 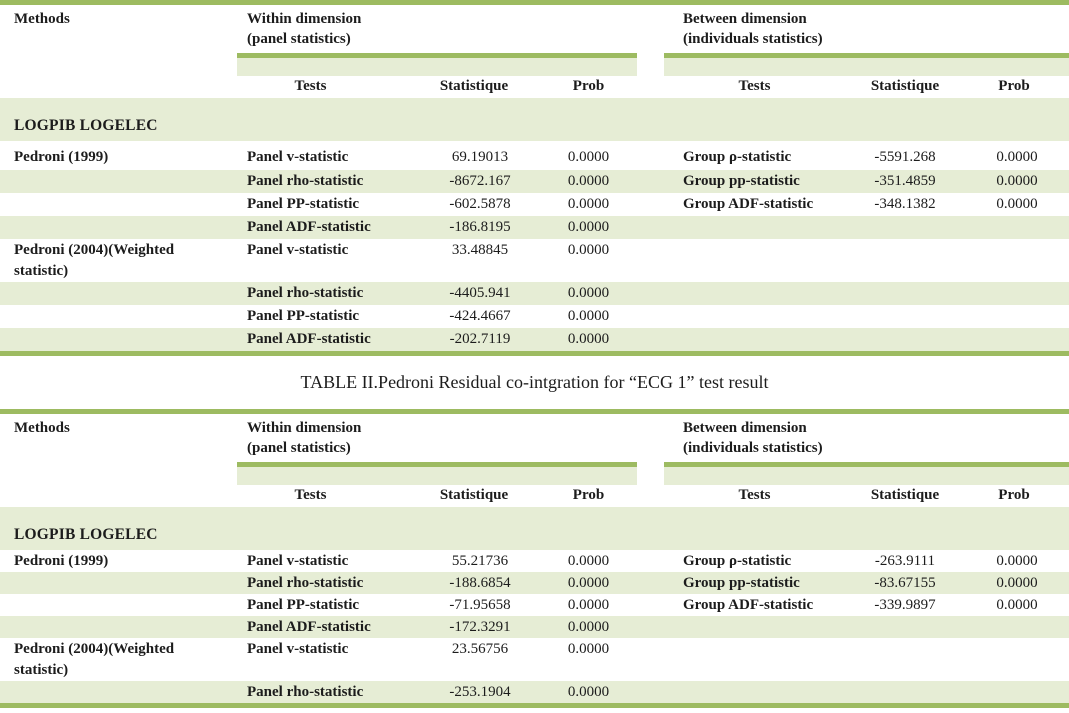 What do you see at coordinates (480, 627) in the screenshot?
I see `statistic-cell: -172.3291` at bounding box center [480, 627].